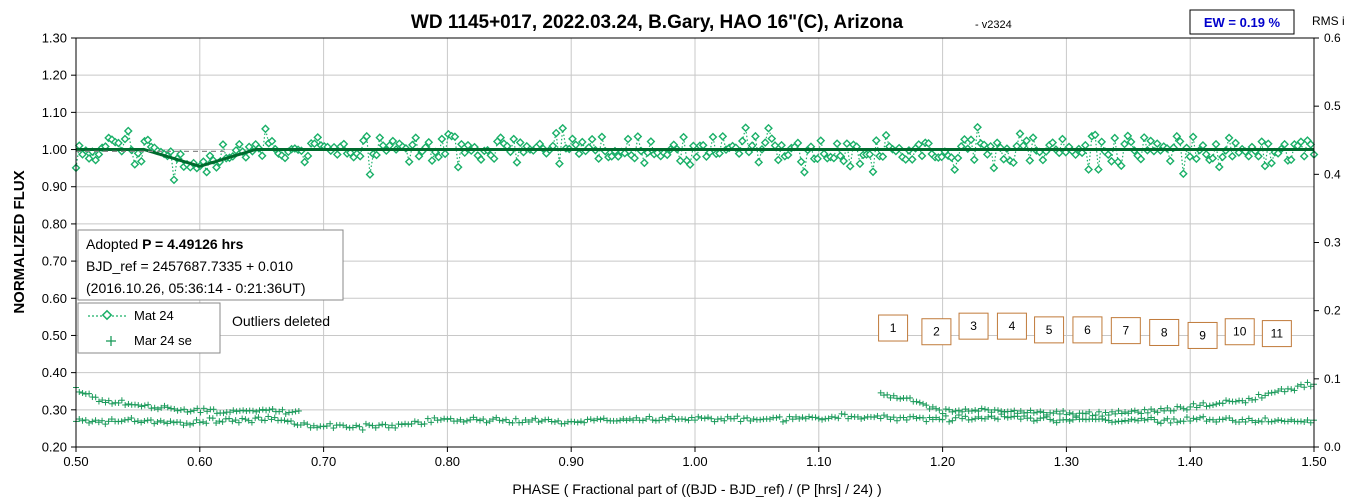  What do you see at coordinates (1332, 106) in the screenshot?
I see `y-right-tick-label: 0.5` at bounding box center [1332, 106].